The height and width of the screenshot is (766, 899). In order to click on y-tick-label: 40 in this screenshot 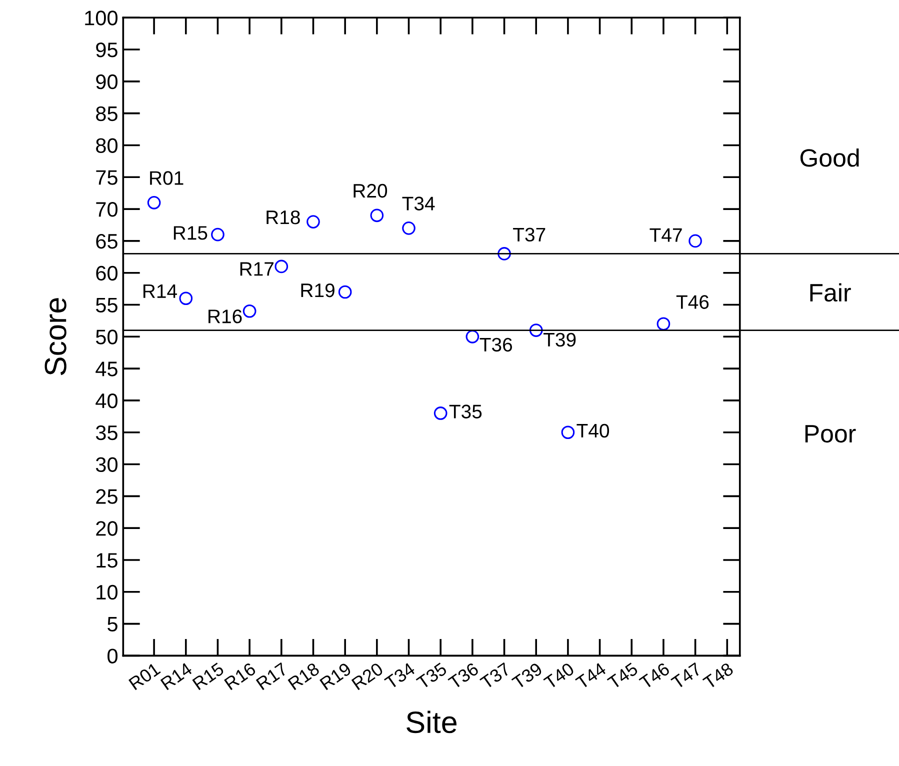, I will do `click(107, 400)`.